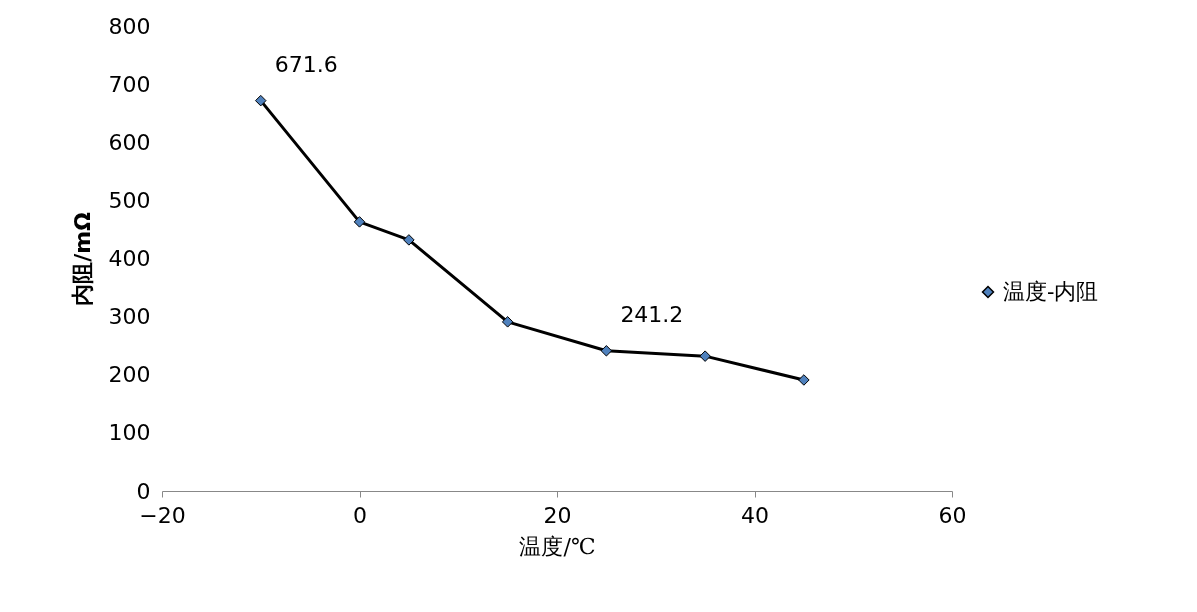  Describe the element at coordinates (1051, 291) in the screenshot. I see `legend-label: 温度-内阻` at that location.